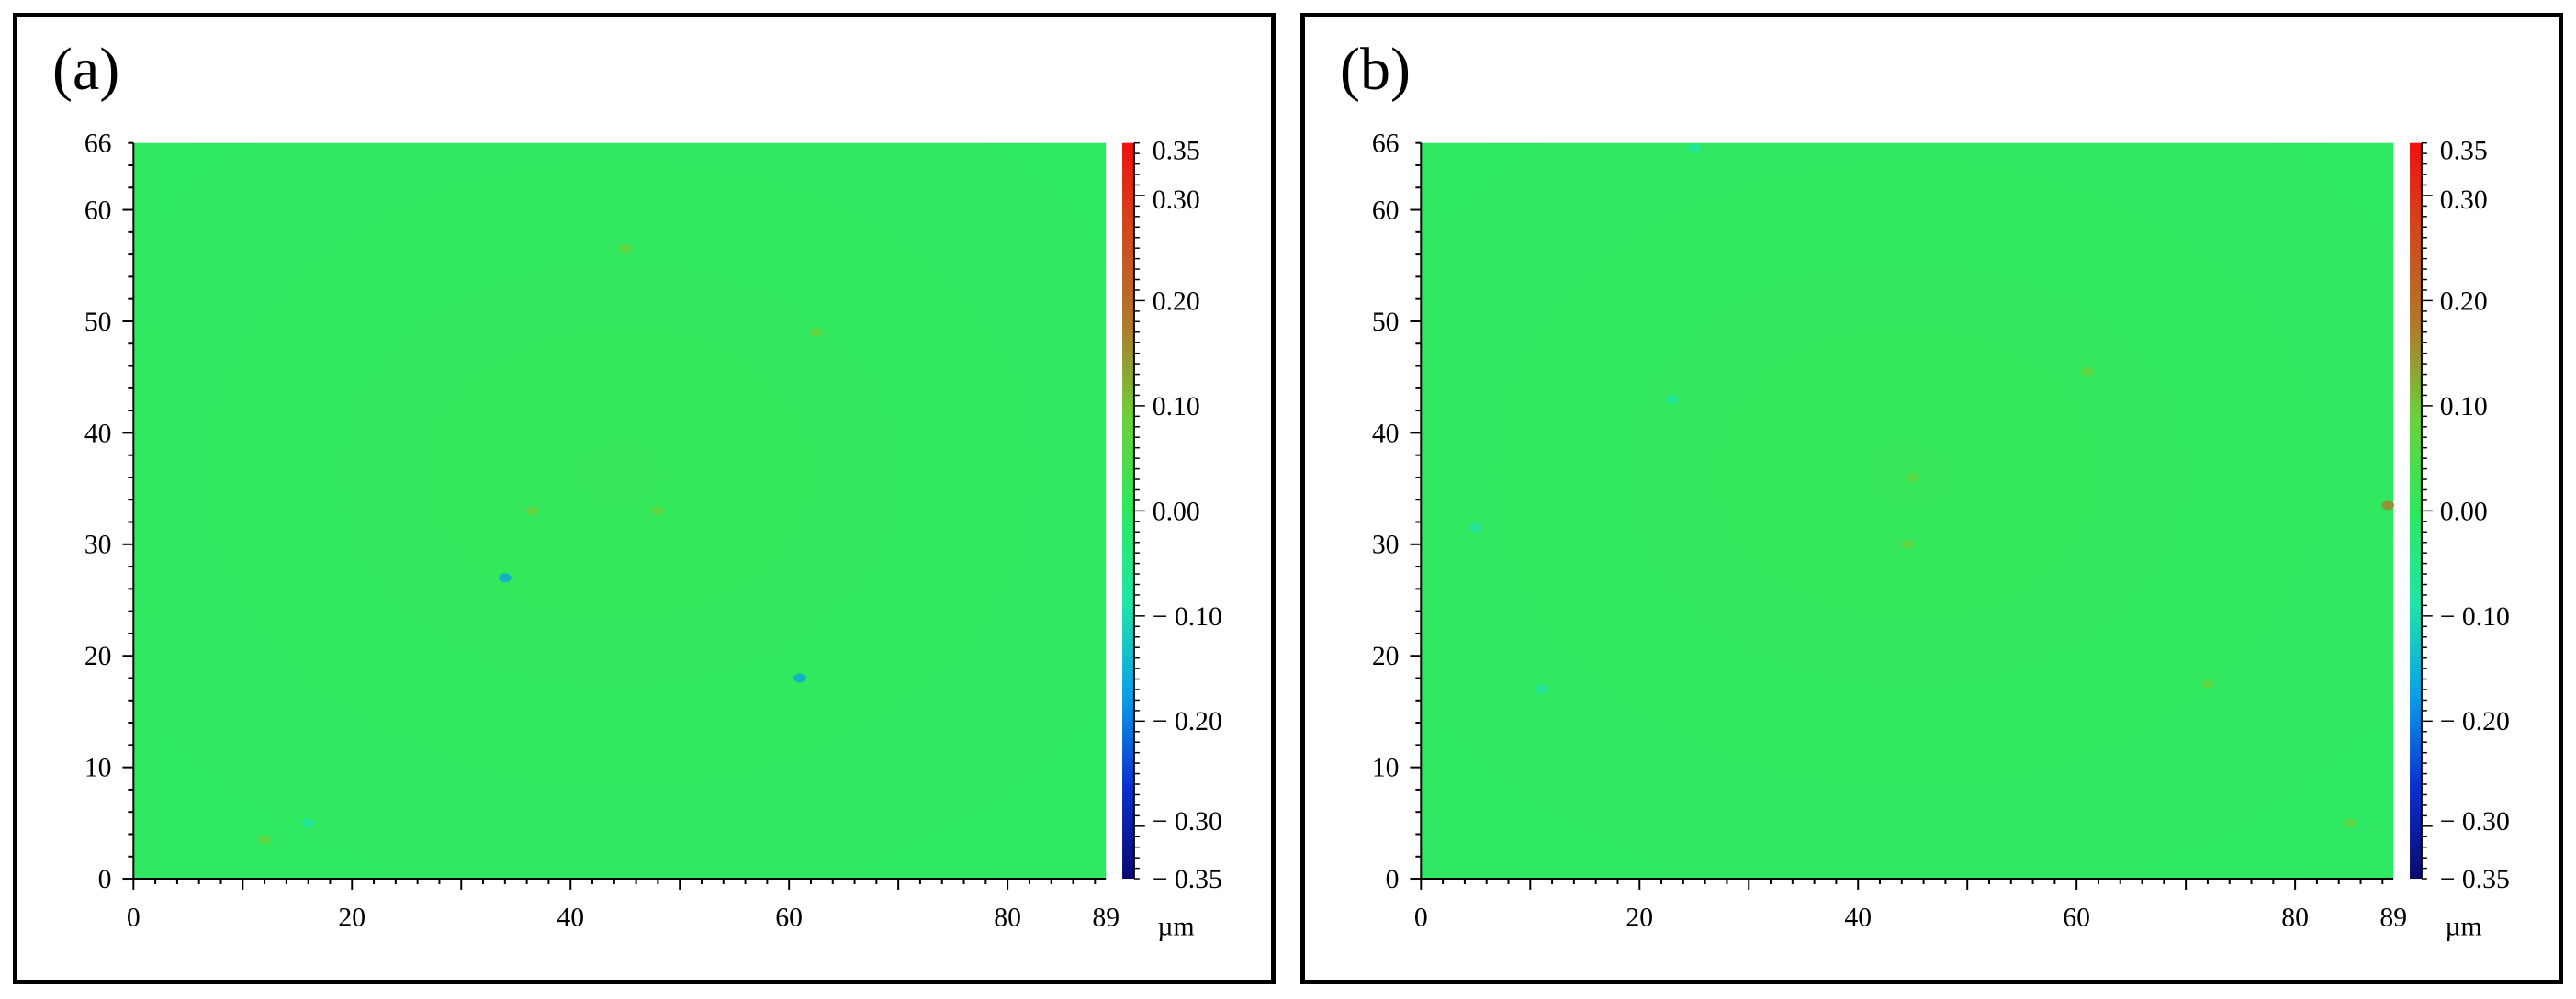 The width and height of the screenshot is (2576, 999). Describe the element at coordinates (1375, 70) in the screenshot. I see `panel-label: (b)` at that location.